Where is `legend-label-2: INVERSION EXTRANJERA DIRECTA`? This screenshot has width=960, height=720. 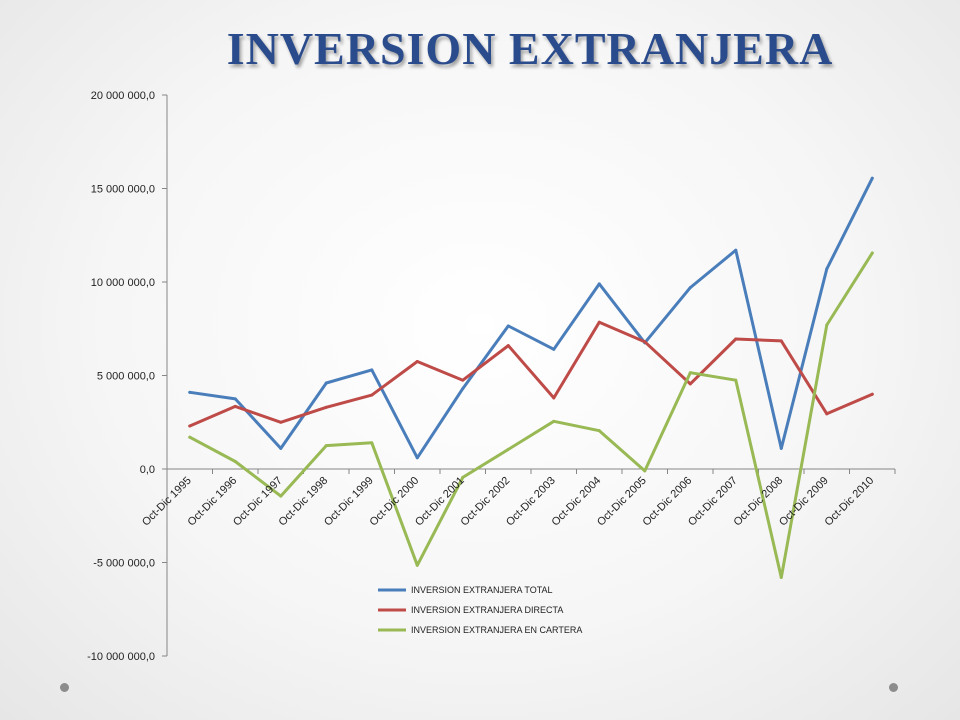
legend-label-2: INVERSION EXTRANJERA DIRECTA is located at coordinates (487, 610).